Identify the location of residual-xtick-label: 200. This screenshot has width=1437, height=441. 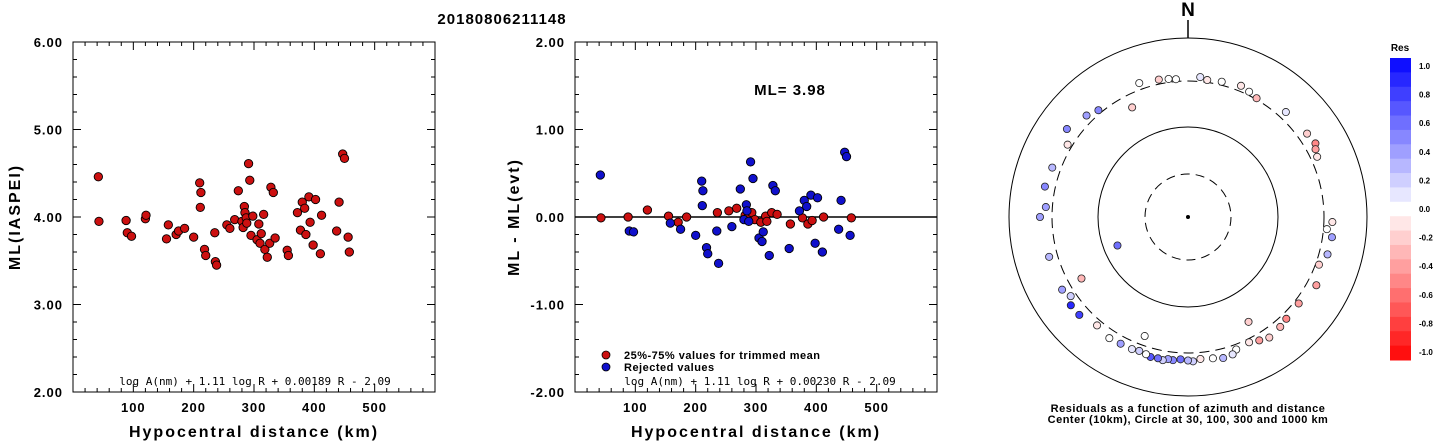
(695, 407).